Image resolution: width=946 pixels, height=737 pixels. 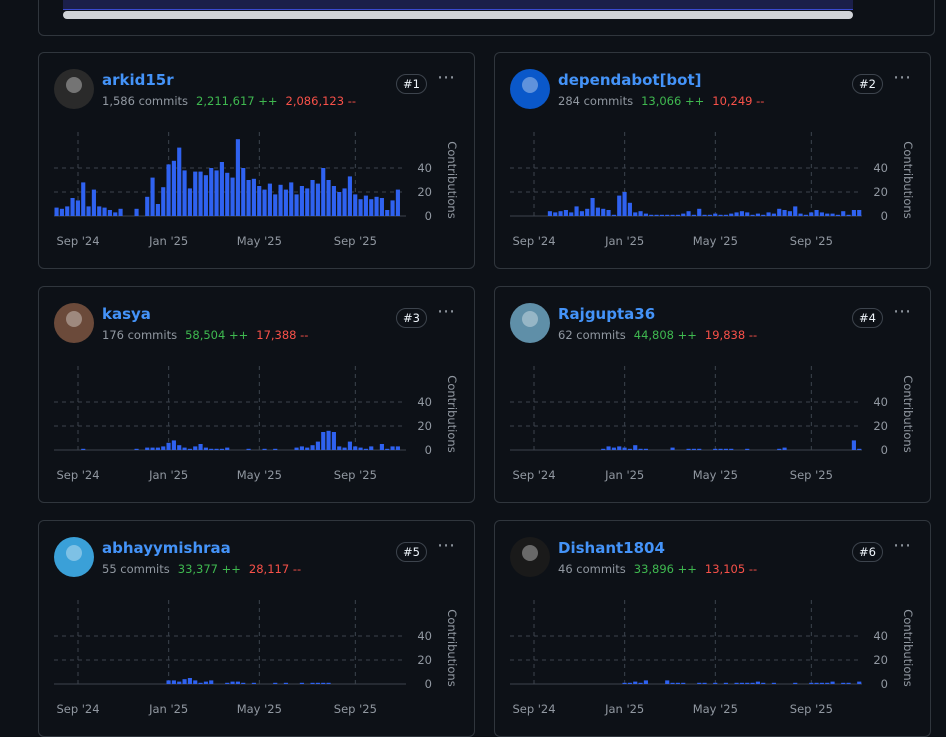 What do you see at coordinates (168, 241) in the screenshot?
I see `x-tick-label: Jan '25` at bounding box center [168, 241].